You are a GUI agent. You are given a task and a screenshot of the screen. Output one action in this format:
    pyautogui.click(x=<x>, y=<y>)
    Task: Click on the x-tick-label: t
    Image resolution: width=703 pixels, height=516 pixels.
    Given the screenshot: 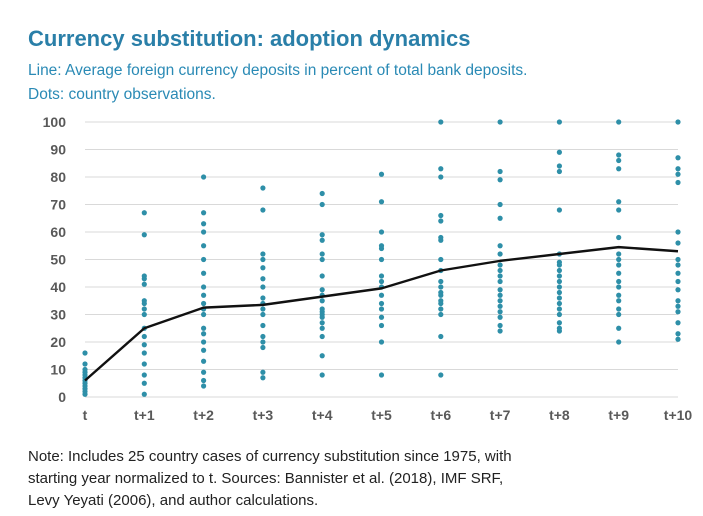 What is the action you would take?
    pyautogui.click(x=85, y=415)
    